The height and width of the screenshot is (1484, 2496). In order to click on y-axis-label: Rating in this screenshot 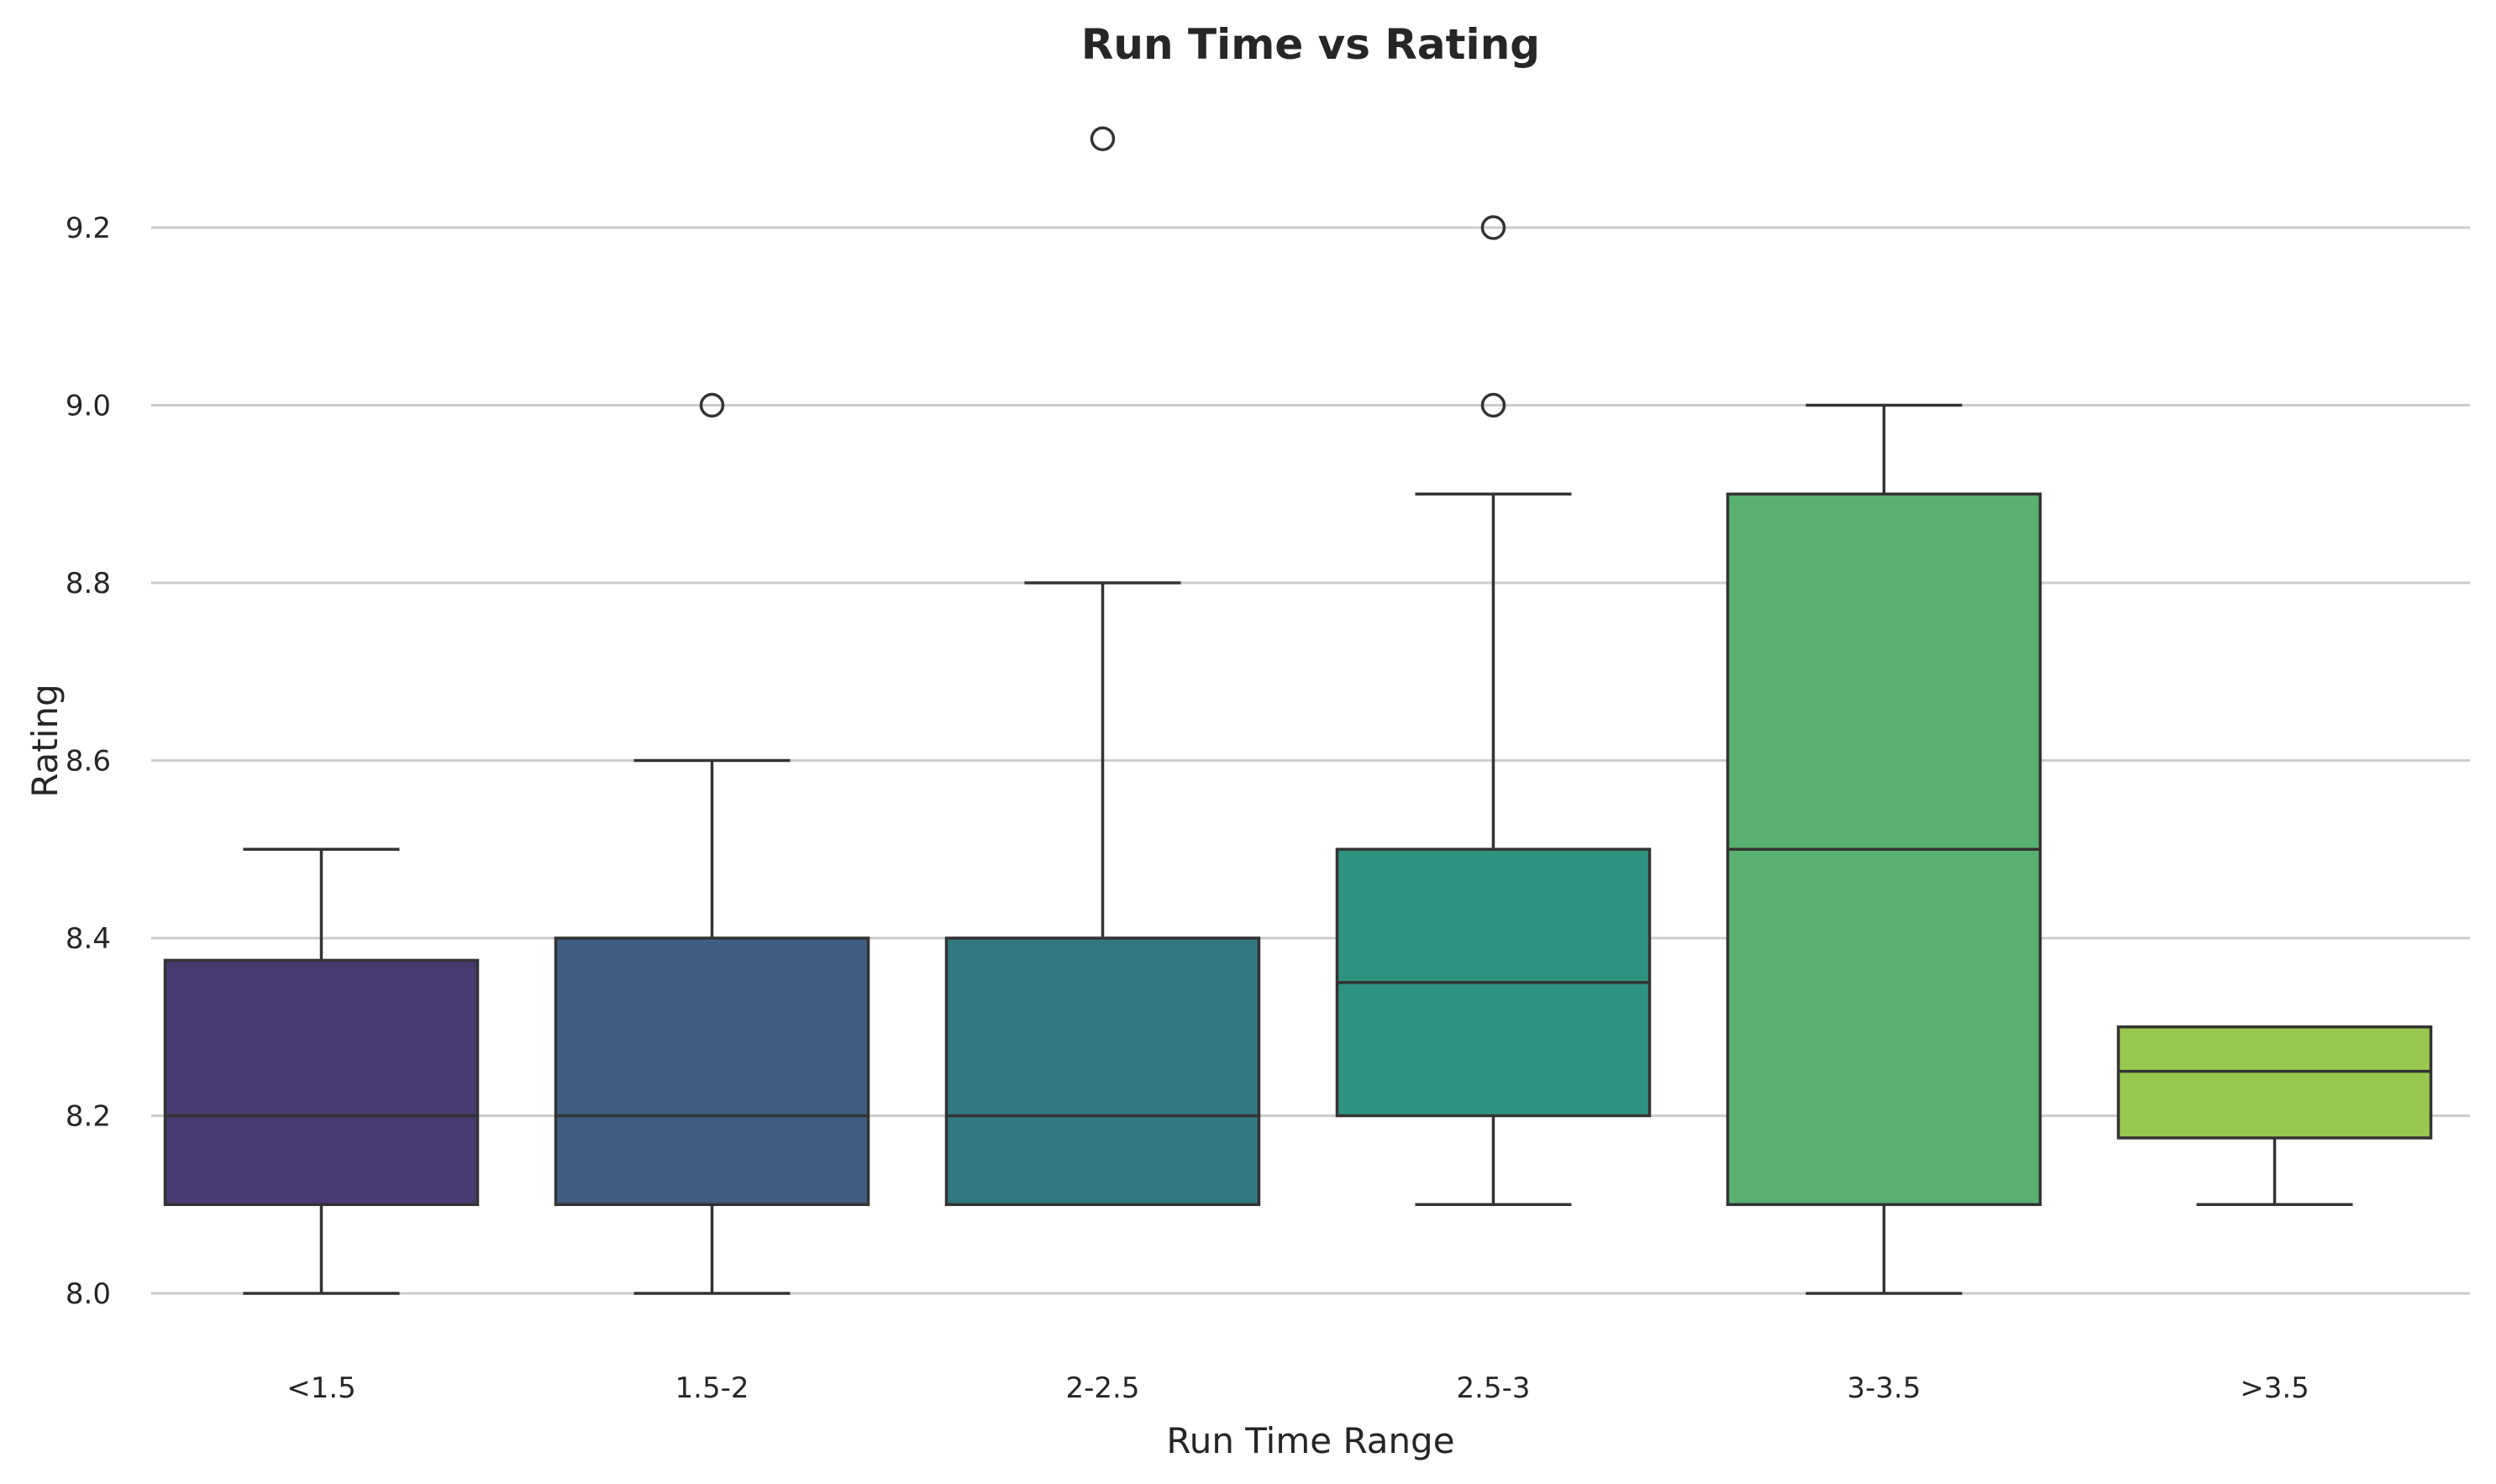, I will do `click(45, 740)`.